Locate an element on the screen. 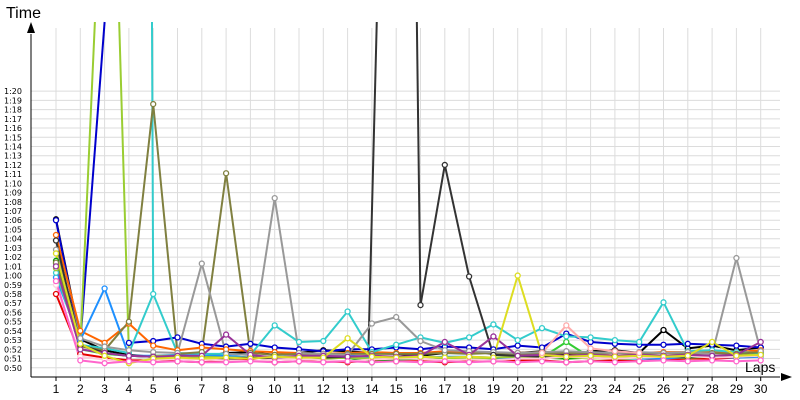 The image size is (800, 400). y-tick-label: 1:19 is located at coordinates (13, 100).